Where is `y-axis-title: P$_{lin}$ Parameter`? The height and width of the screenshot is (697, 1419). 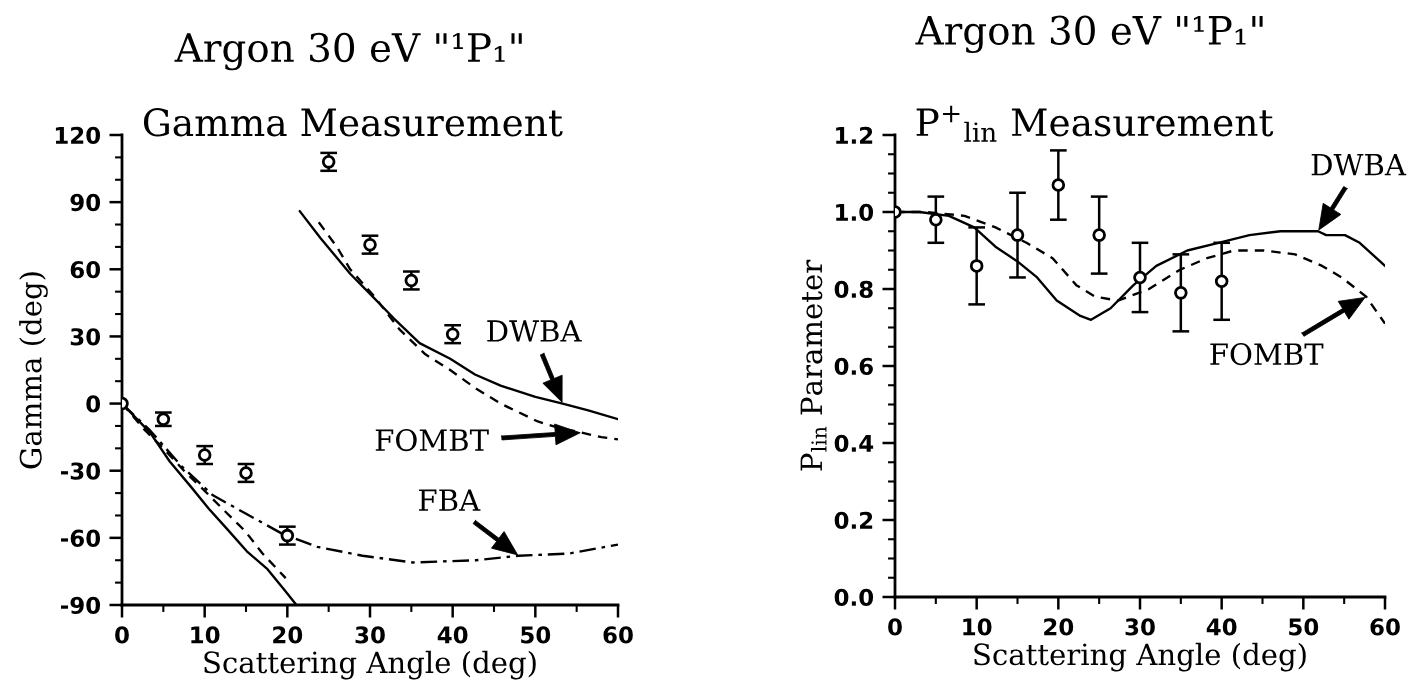
y-axis-title: P$_{lin}$ Parameter is located at coordinates (813, 365).